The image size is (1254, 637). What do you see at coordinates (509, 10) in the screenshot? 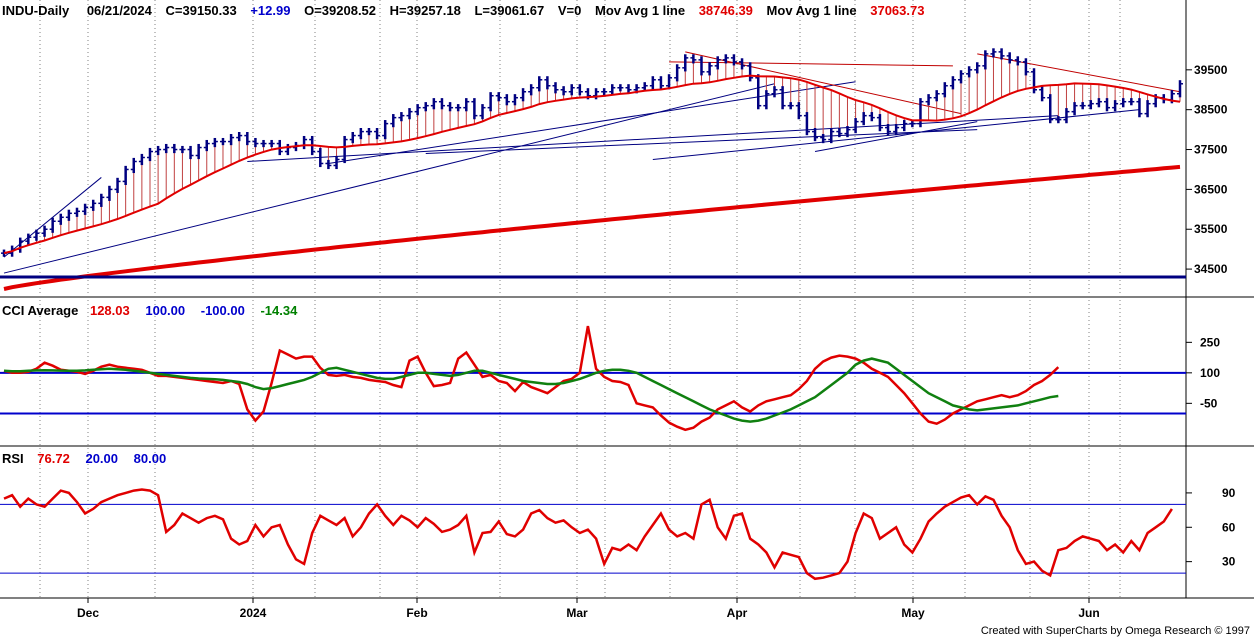
I see `low-label: L=39061.67` at bounding box center [509, 10].